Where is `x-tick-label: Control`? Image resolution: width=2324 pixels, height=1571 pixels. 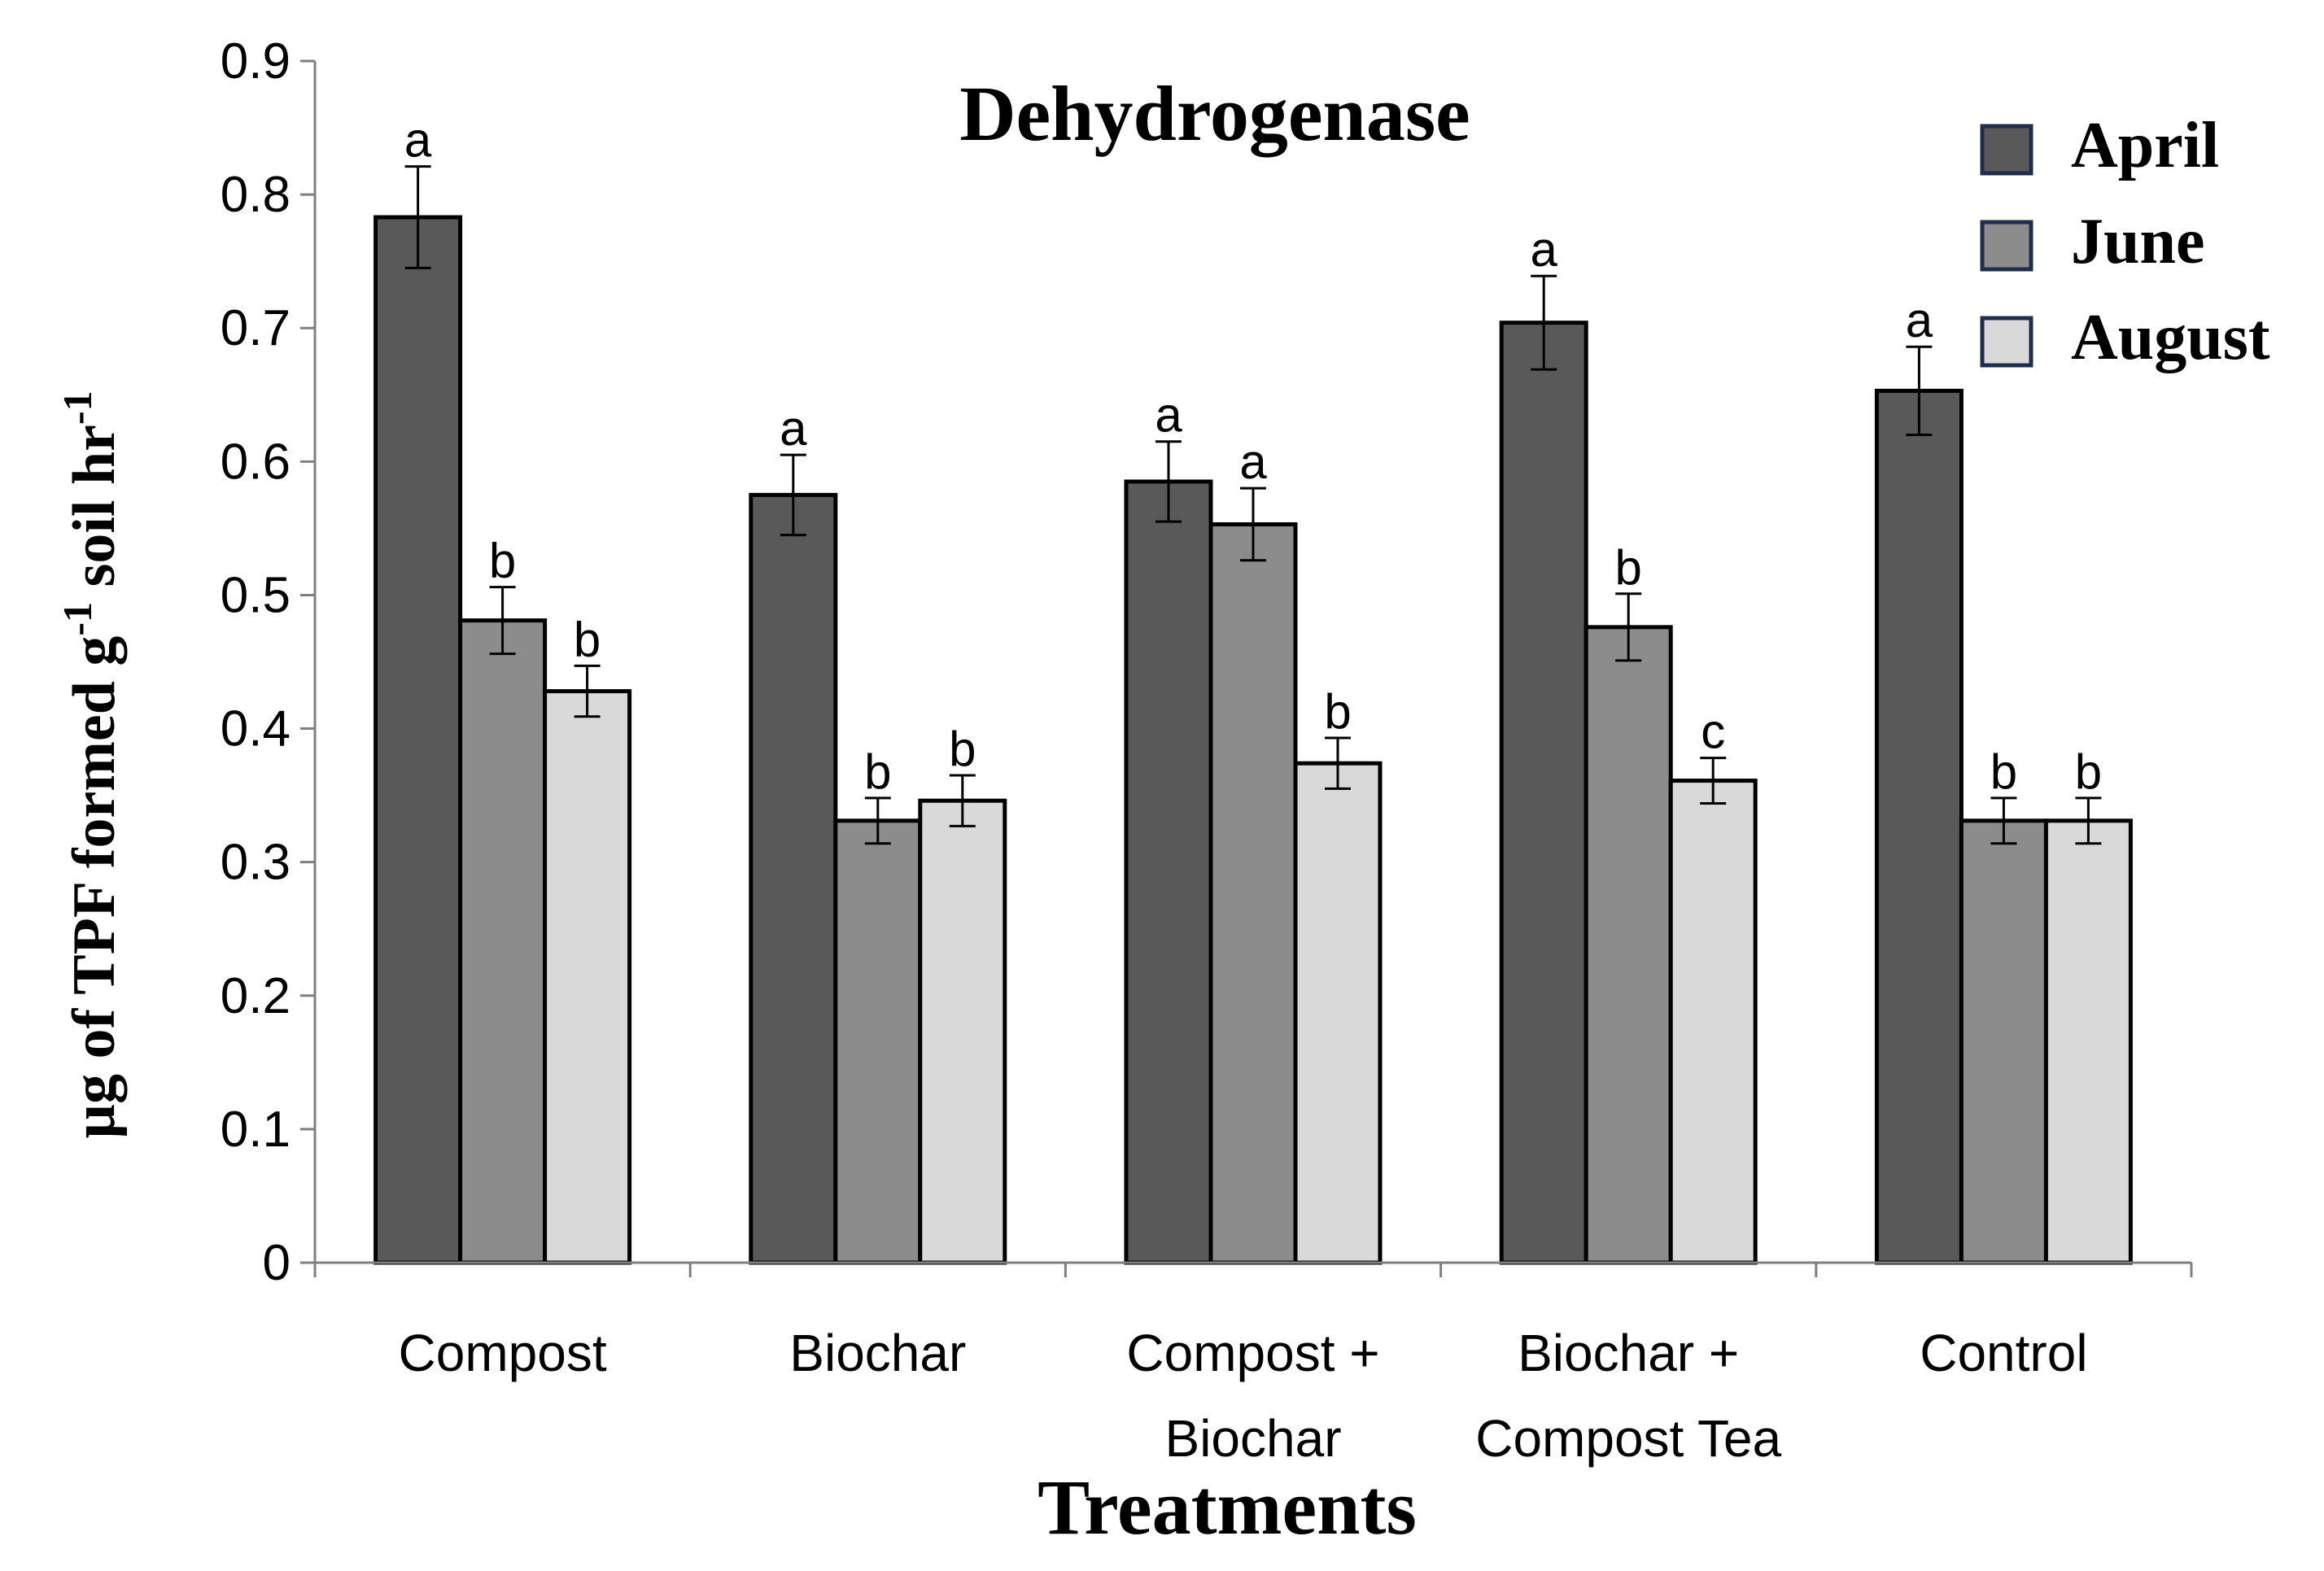 x-tick-label: Control is located at coordinates (2003, 1353).